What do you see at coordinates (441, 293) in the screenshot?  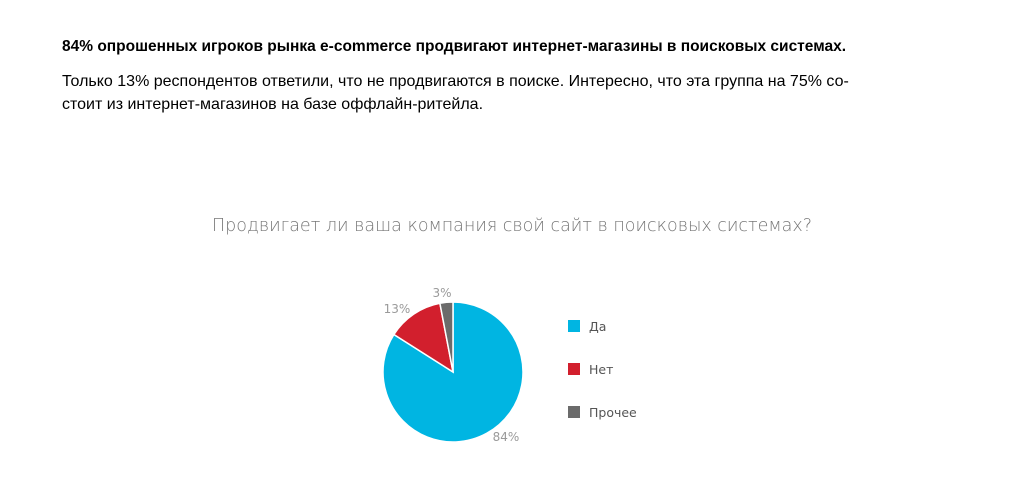 I see `slice-value-label-3: 3%` at bounding box center [441, 293].